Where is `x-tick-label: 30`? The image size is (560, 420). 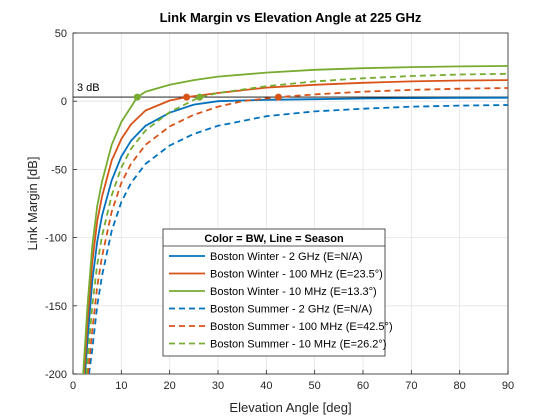
x-tick-label: 30 is located at coordinates (218, 386).